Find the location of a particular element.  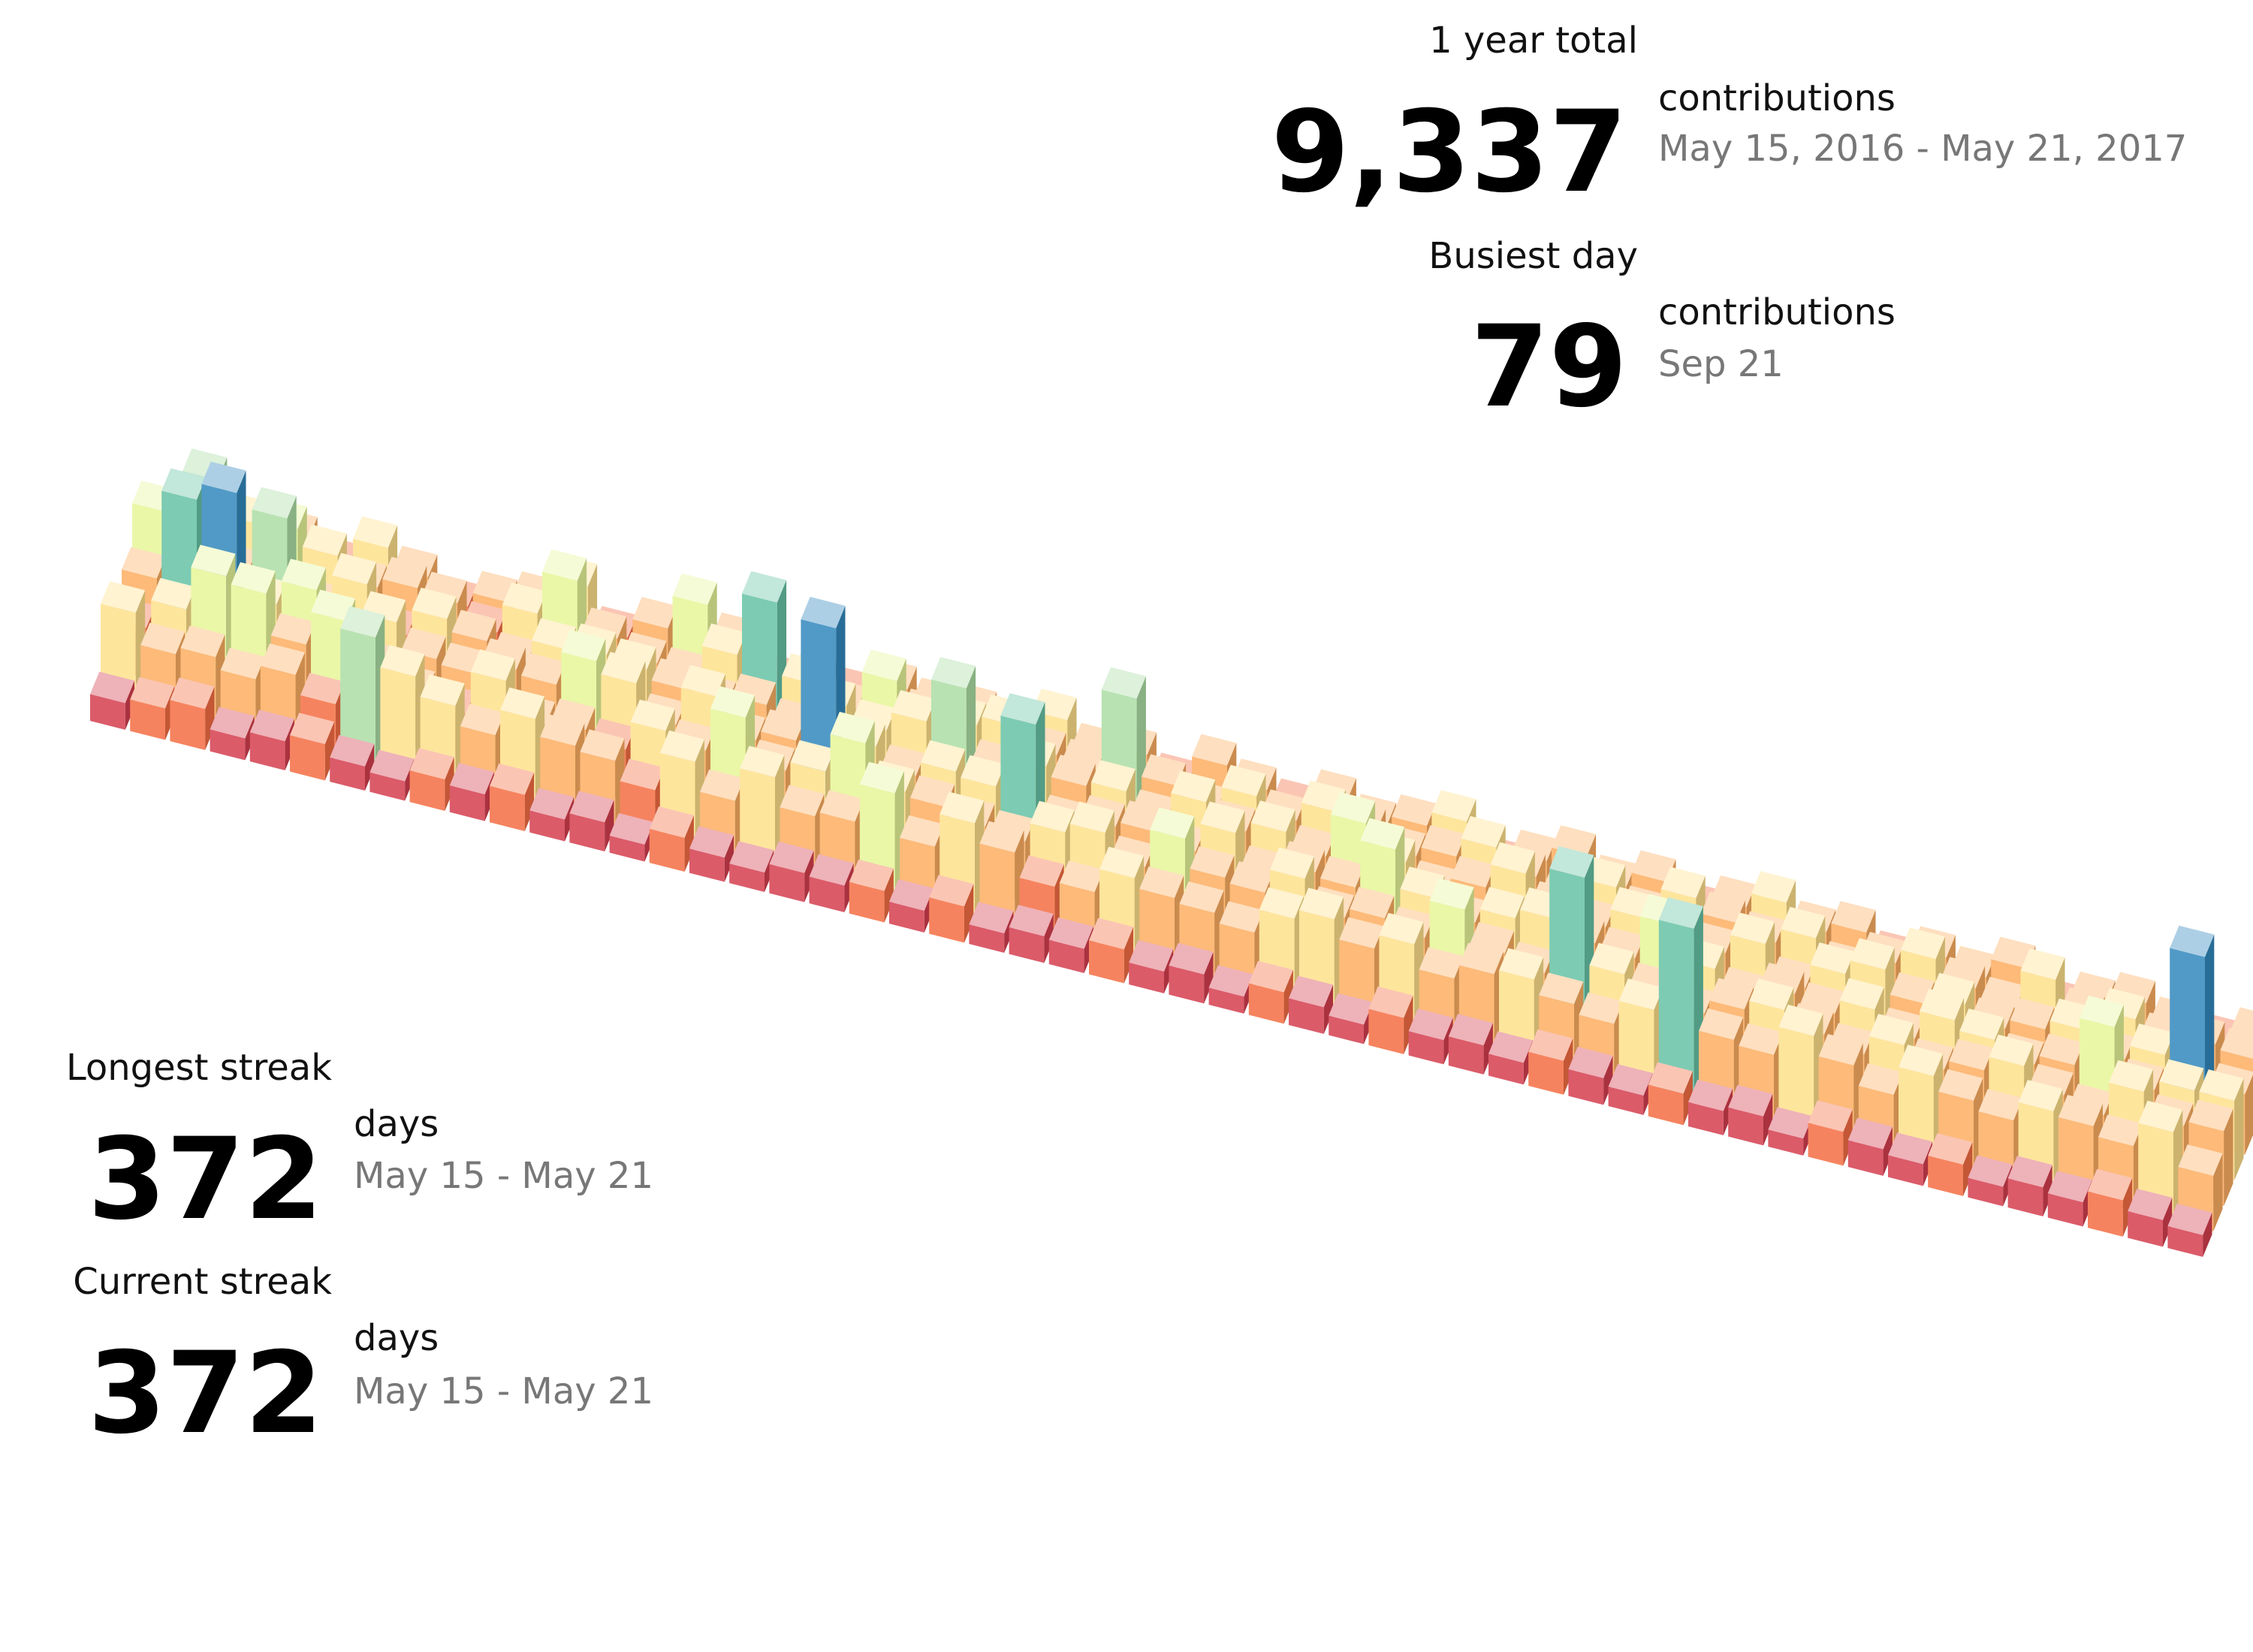

stat-range: May 15 - May 21 is located at coordinates (504, 1391).